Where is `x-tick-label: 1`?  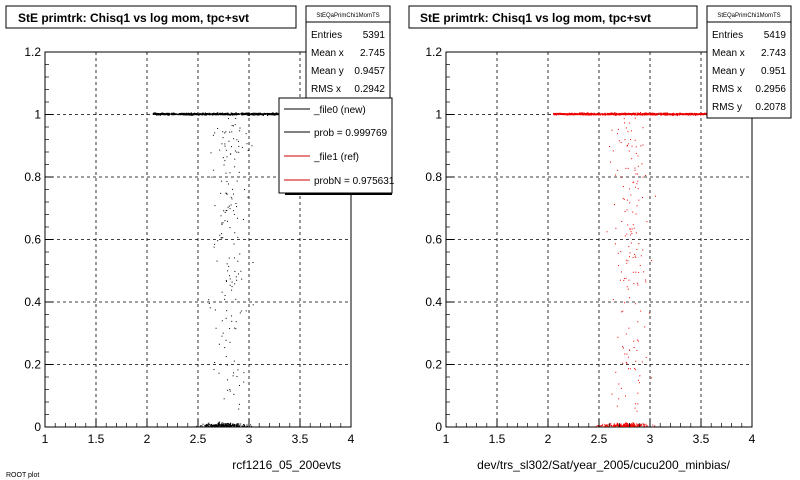 x-tick-label: 1 is located at coordinates (45, 439).